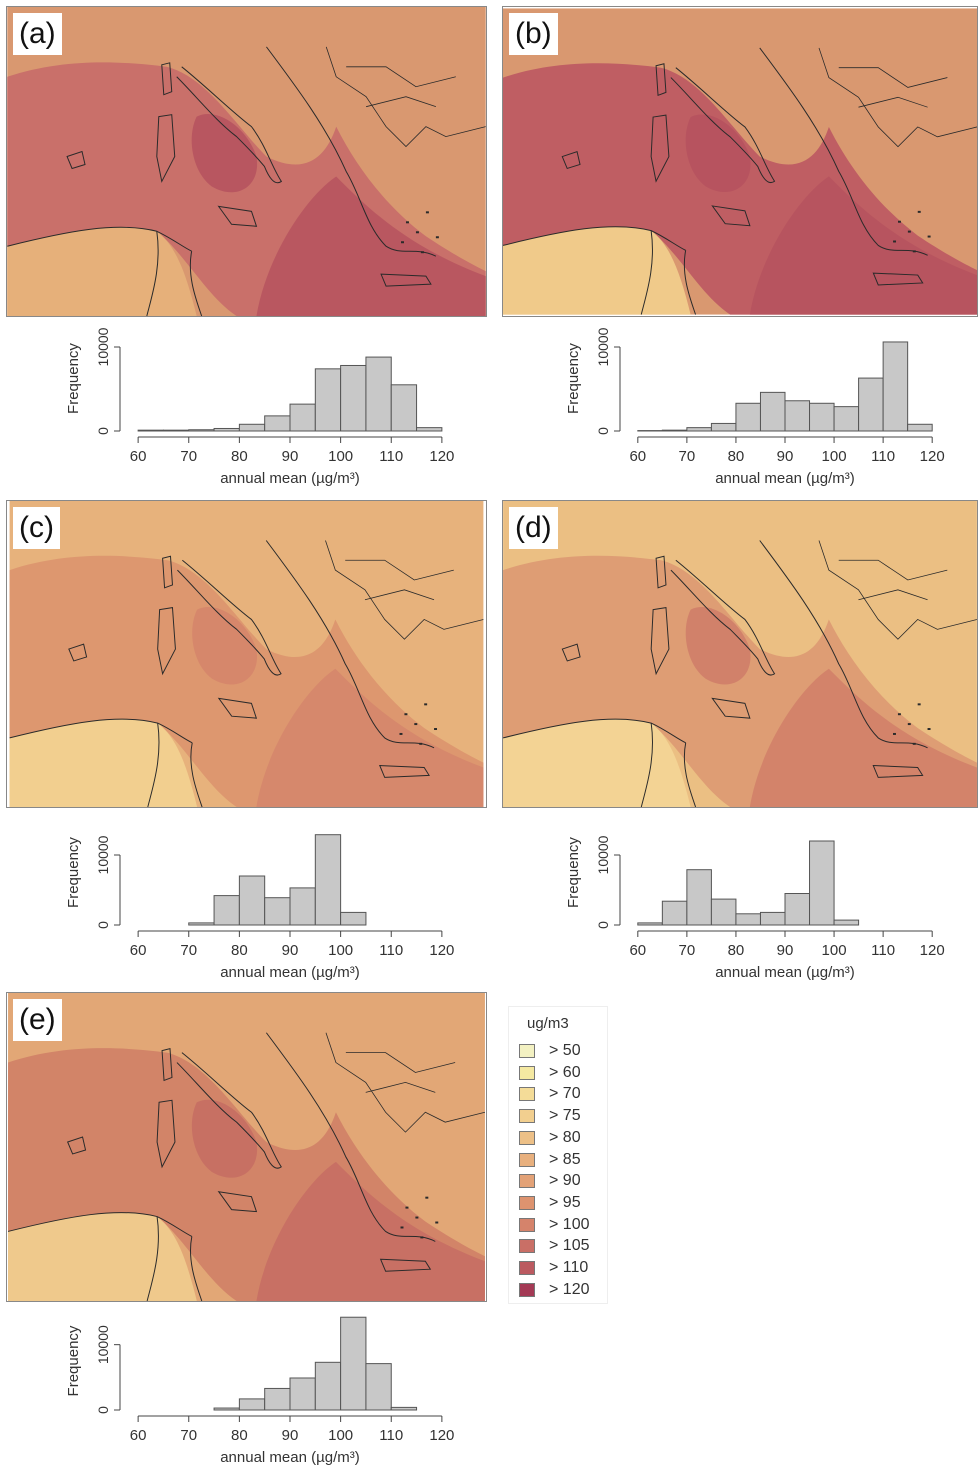  What do you see at coordinates (565, 1051) in the screenshot?
I see `legend-label: > 50` at bounding box center [565, 1051].